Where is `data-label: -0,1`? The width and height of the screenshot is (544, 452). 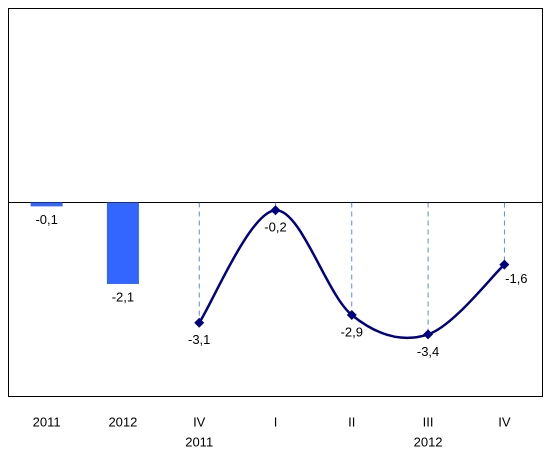
data-label: -0,1 is located at coordinates (46, 219).